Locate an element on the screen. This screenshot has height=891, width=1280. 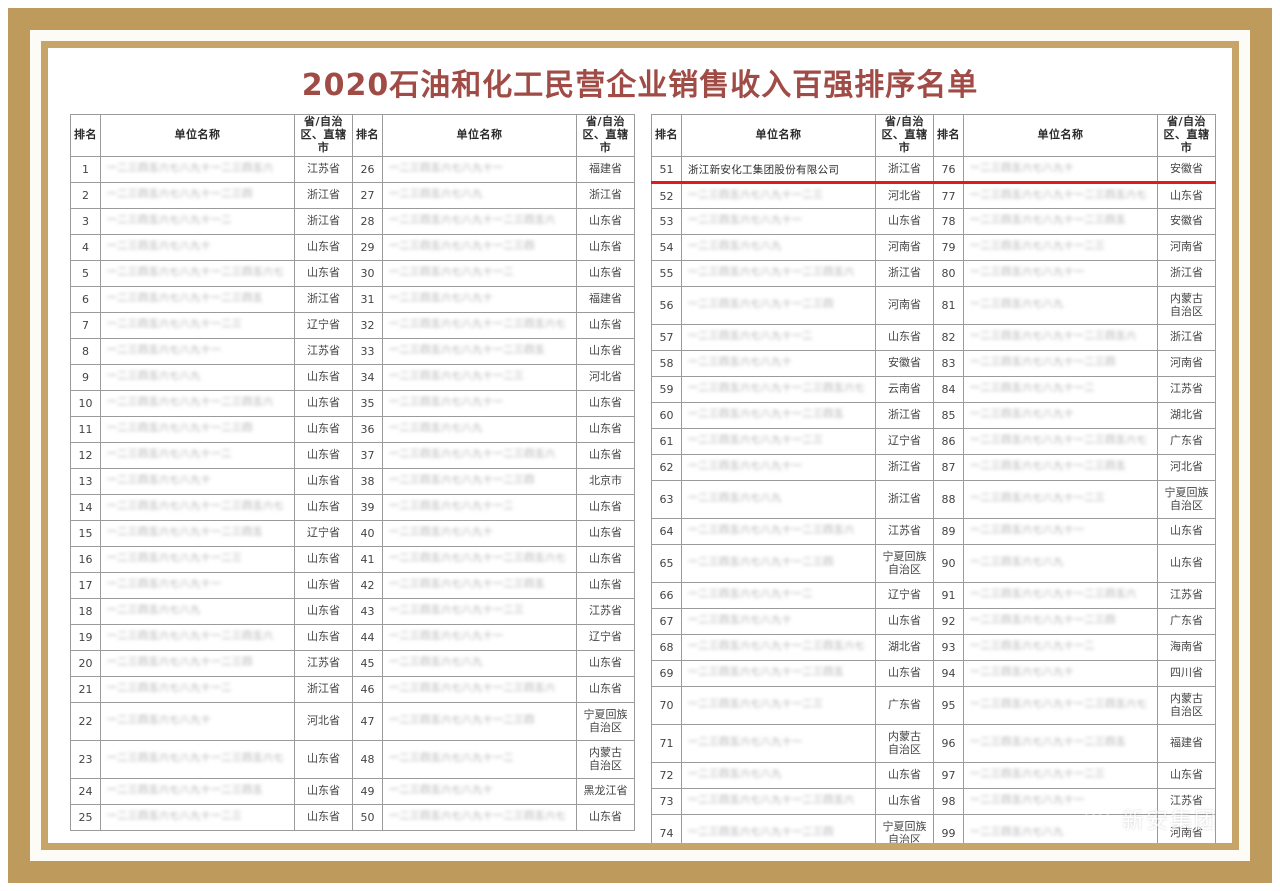
rank-cell: 45 is located at coordinates (367, 663).